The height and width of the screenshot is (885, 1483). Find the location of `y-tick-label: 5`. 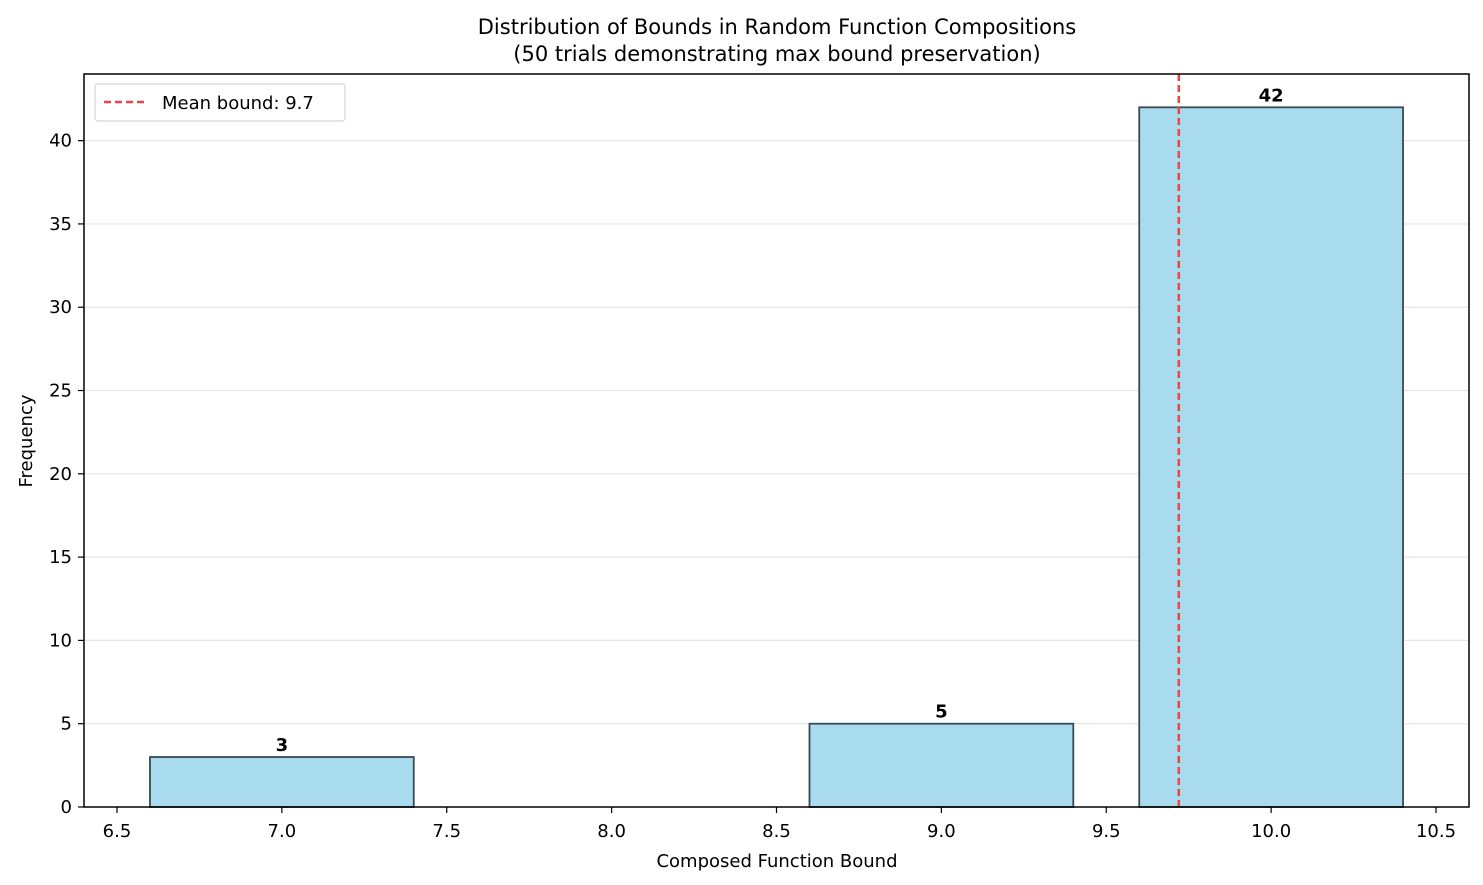

y-tick-label: 5 is located at coordinates (66, 724).